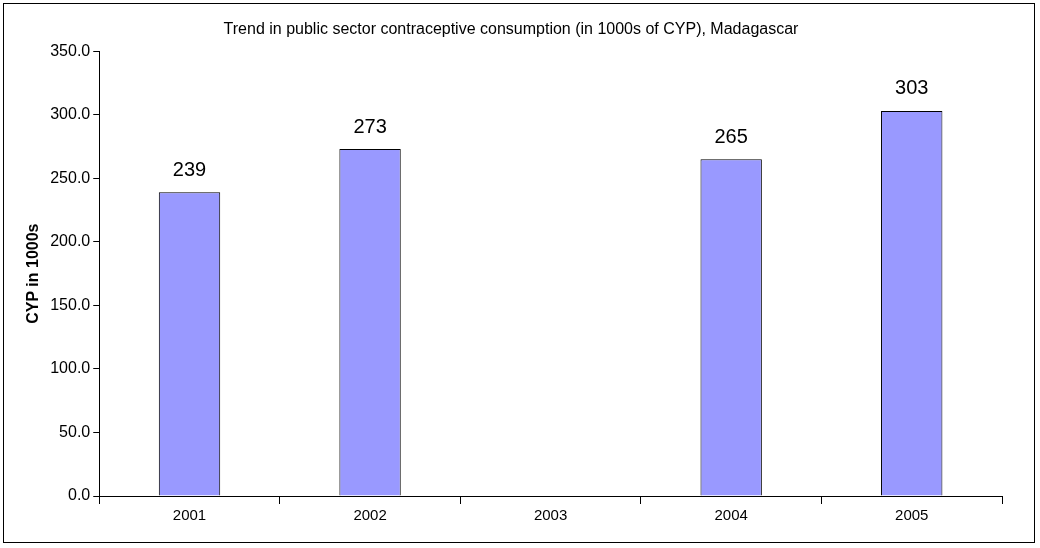 This screenshot has width=1040, height=548. Describe the element at coordinates (70, 368) in the screenshot. I see `y-tick-label: 100.0` at that location.